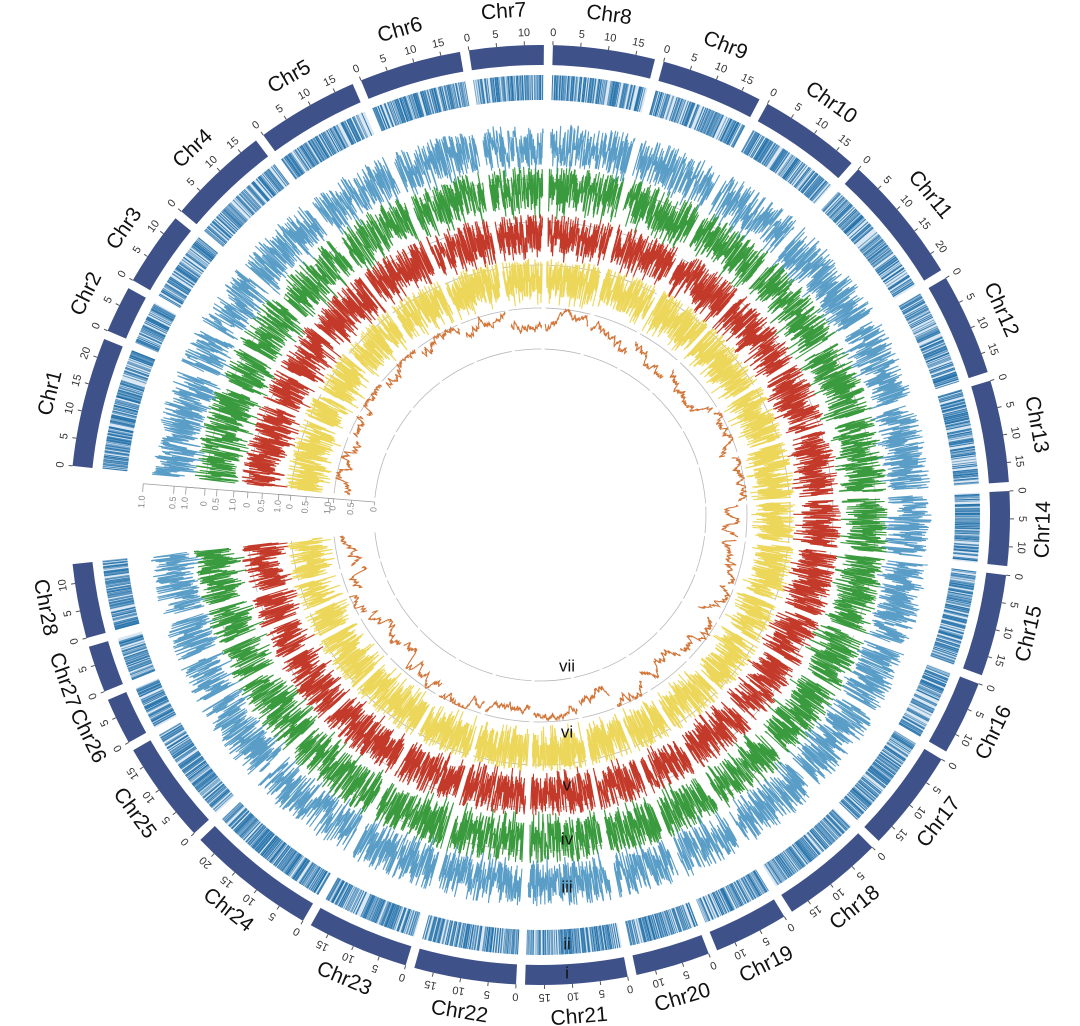  I want to click on signal-line-track-v, so click(291, 638).